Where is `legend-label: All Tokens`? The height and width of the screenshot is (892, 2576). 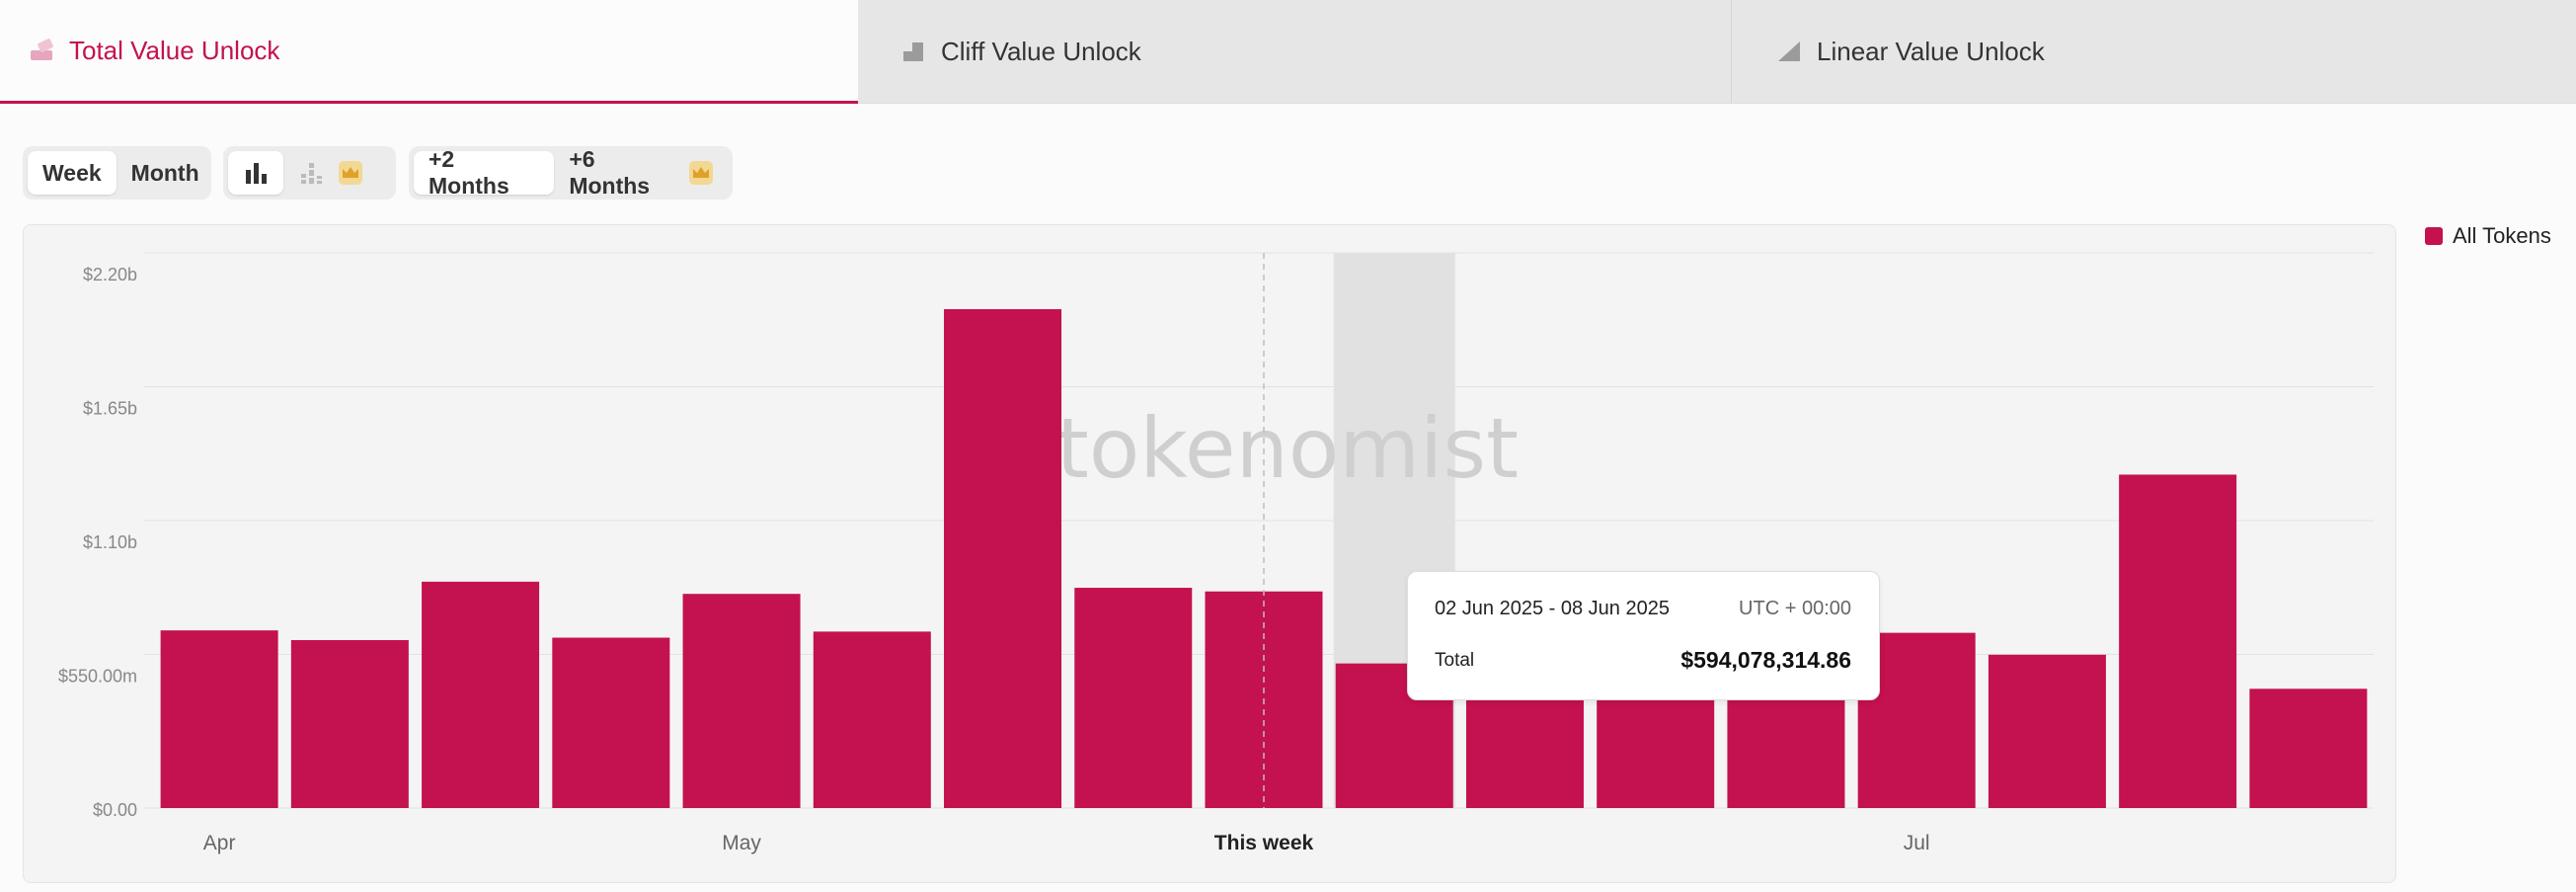
legend-label: All Tokens is located at coordinates (2502, 235).